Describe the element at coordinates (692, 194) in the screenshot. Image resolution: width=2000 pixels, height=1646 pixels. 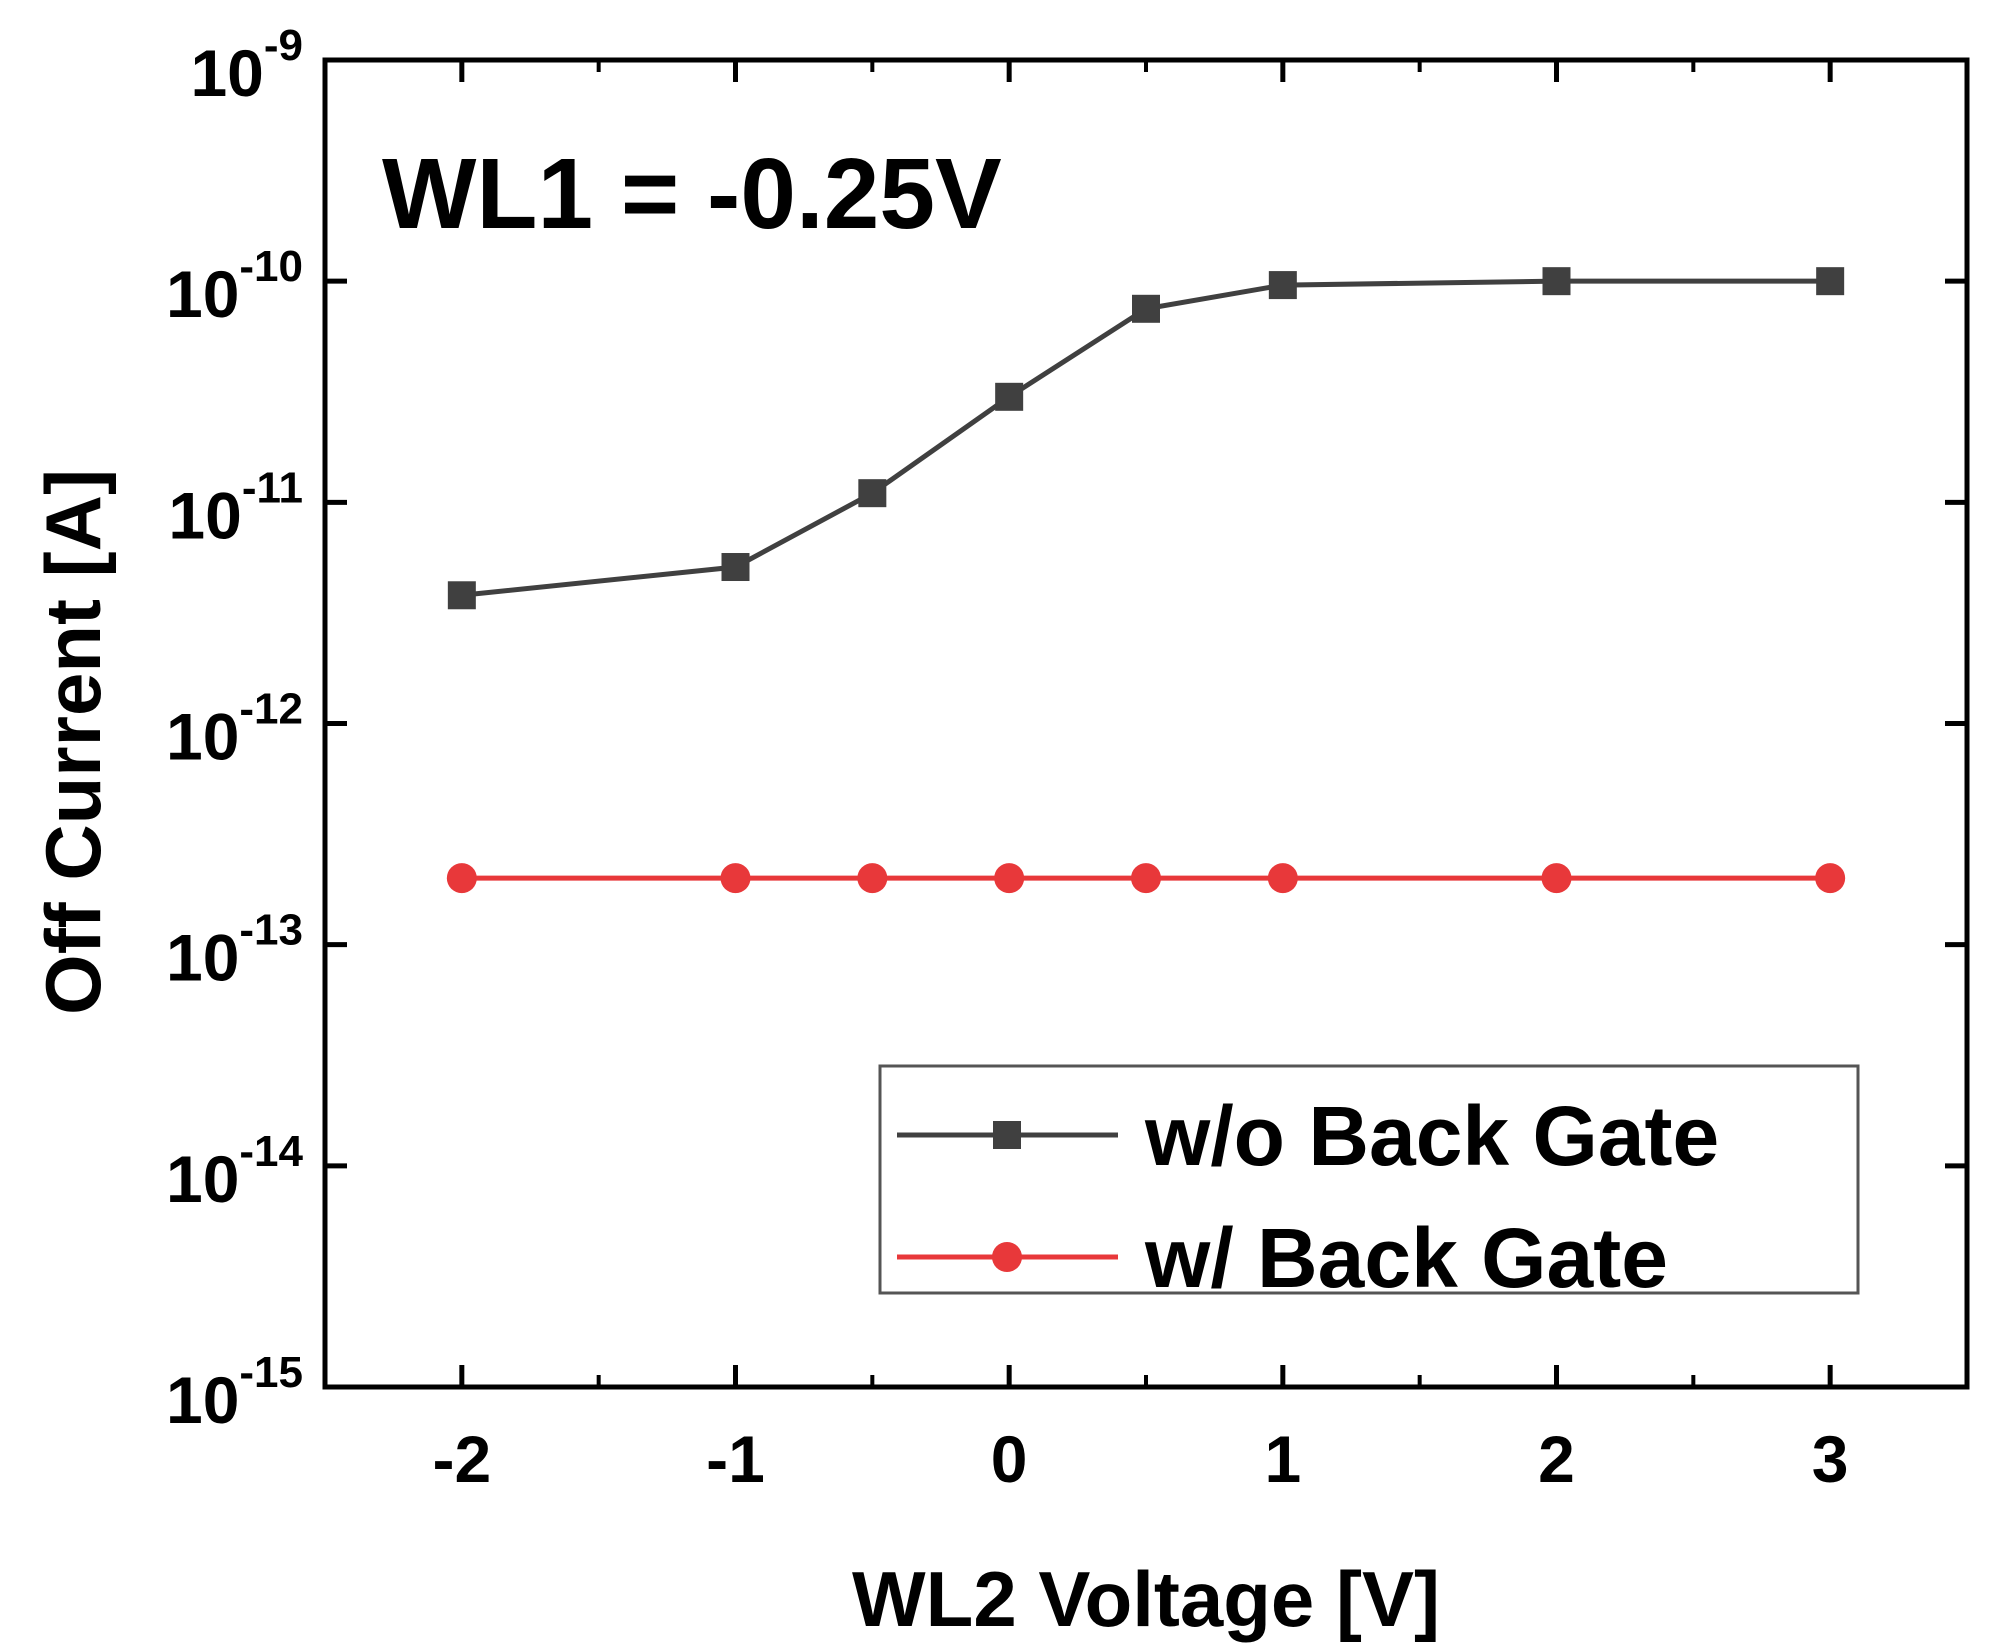
I see `annotation: WL1 = -0.25V` at that location.